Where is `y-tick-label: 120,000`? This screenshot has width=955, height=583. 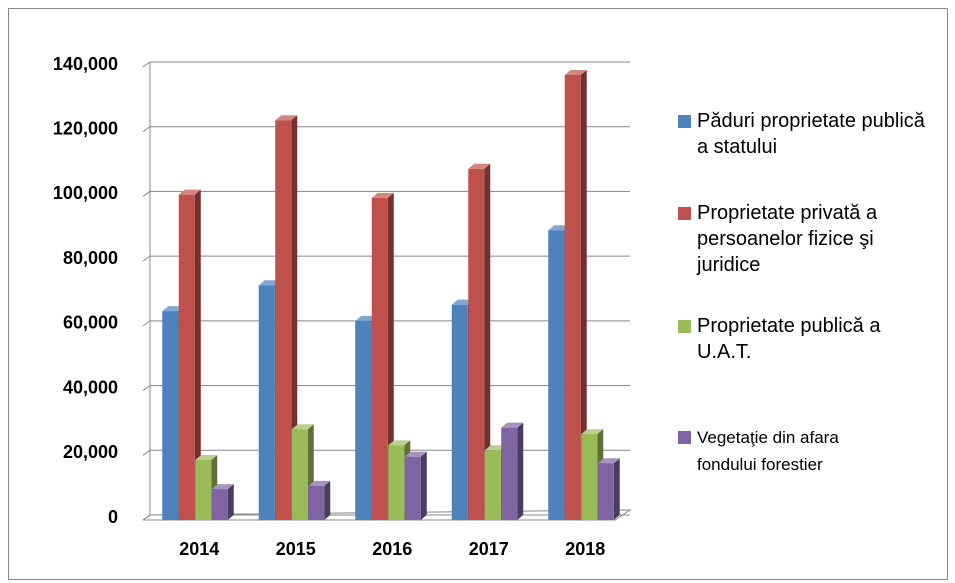 y-tick-label: 120,000 is located at coordinates (85, 128).